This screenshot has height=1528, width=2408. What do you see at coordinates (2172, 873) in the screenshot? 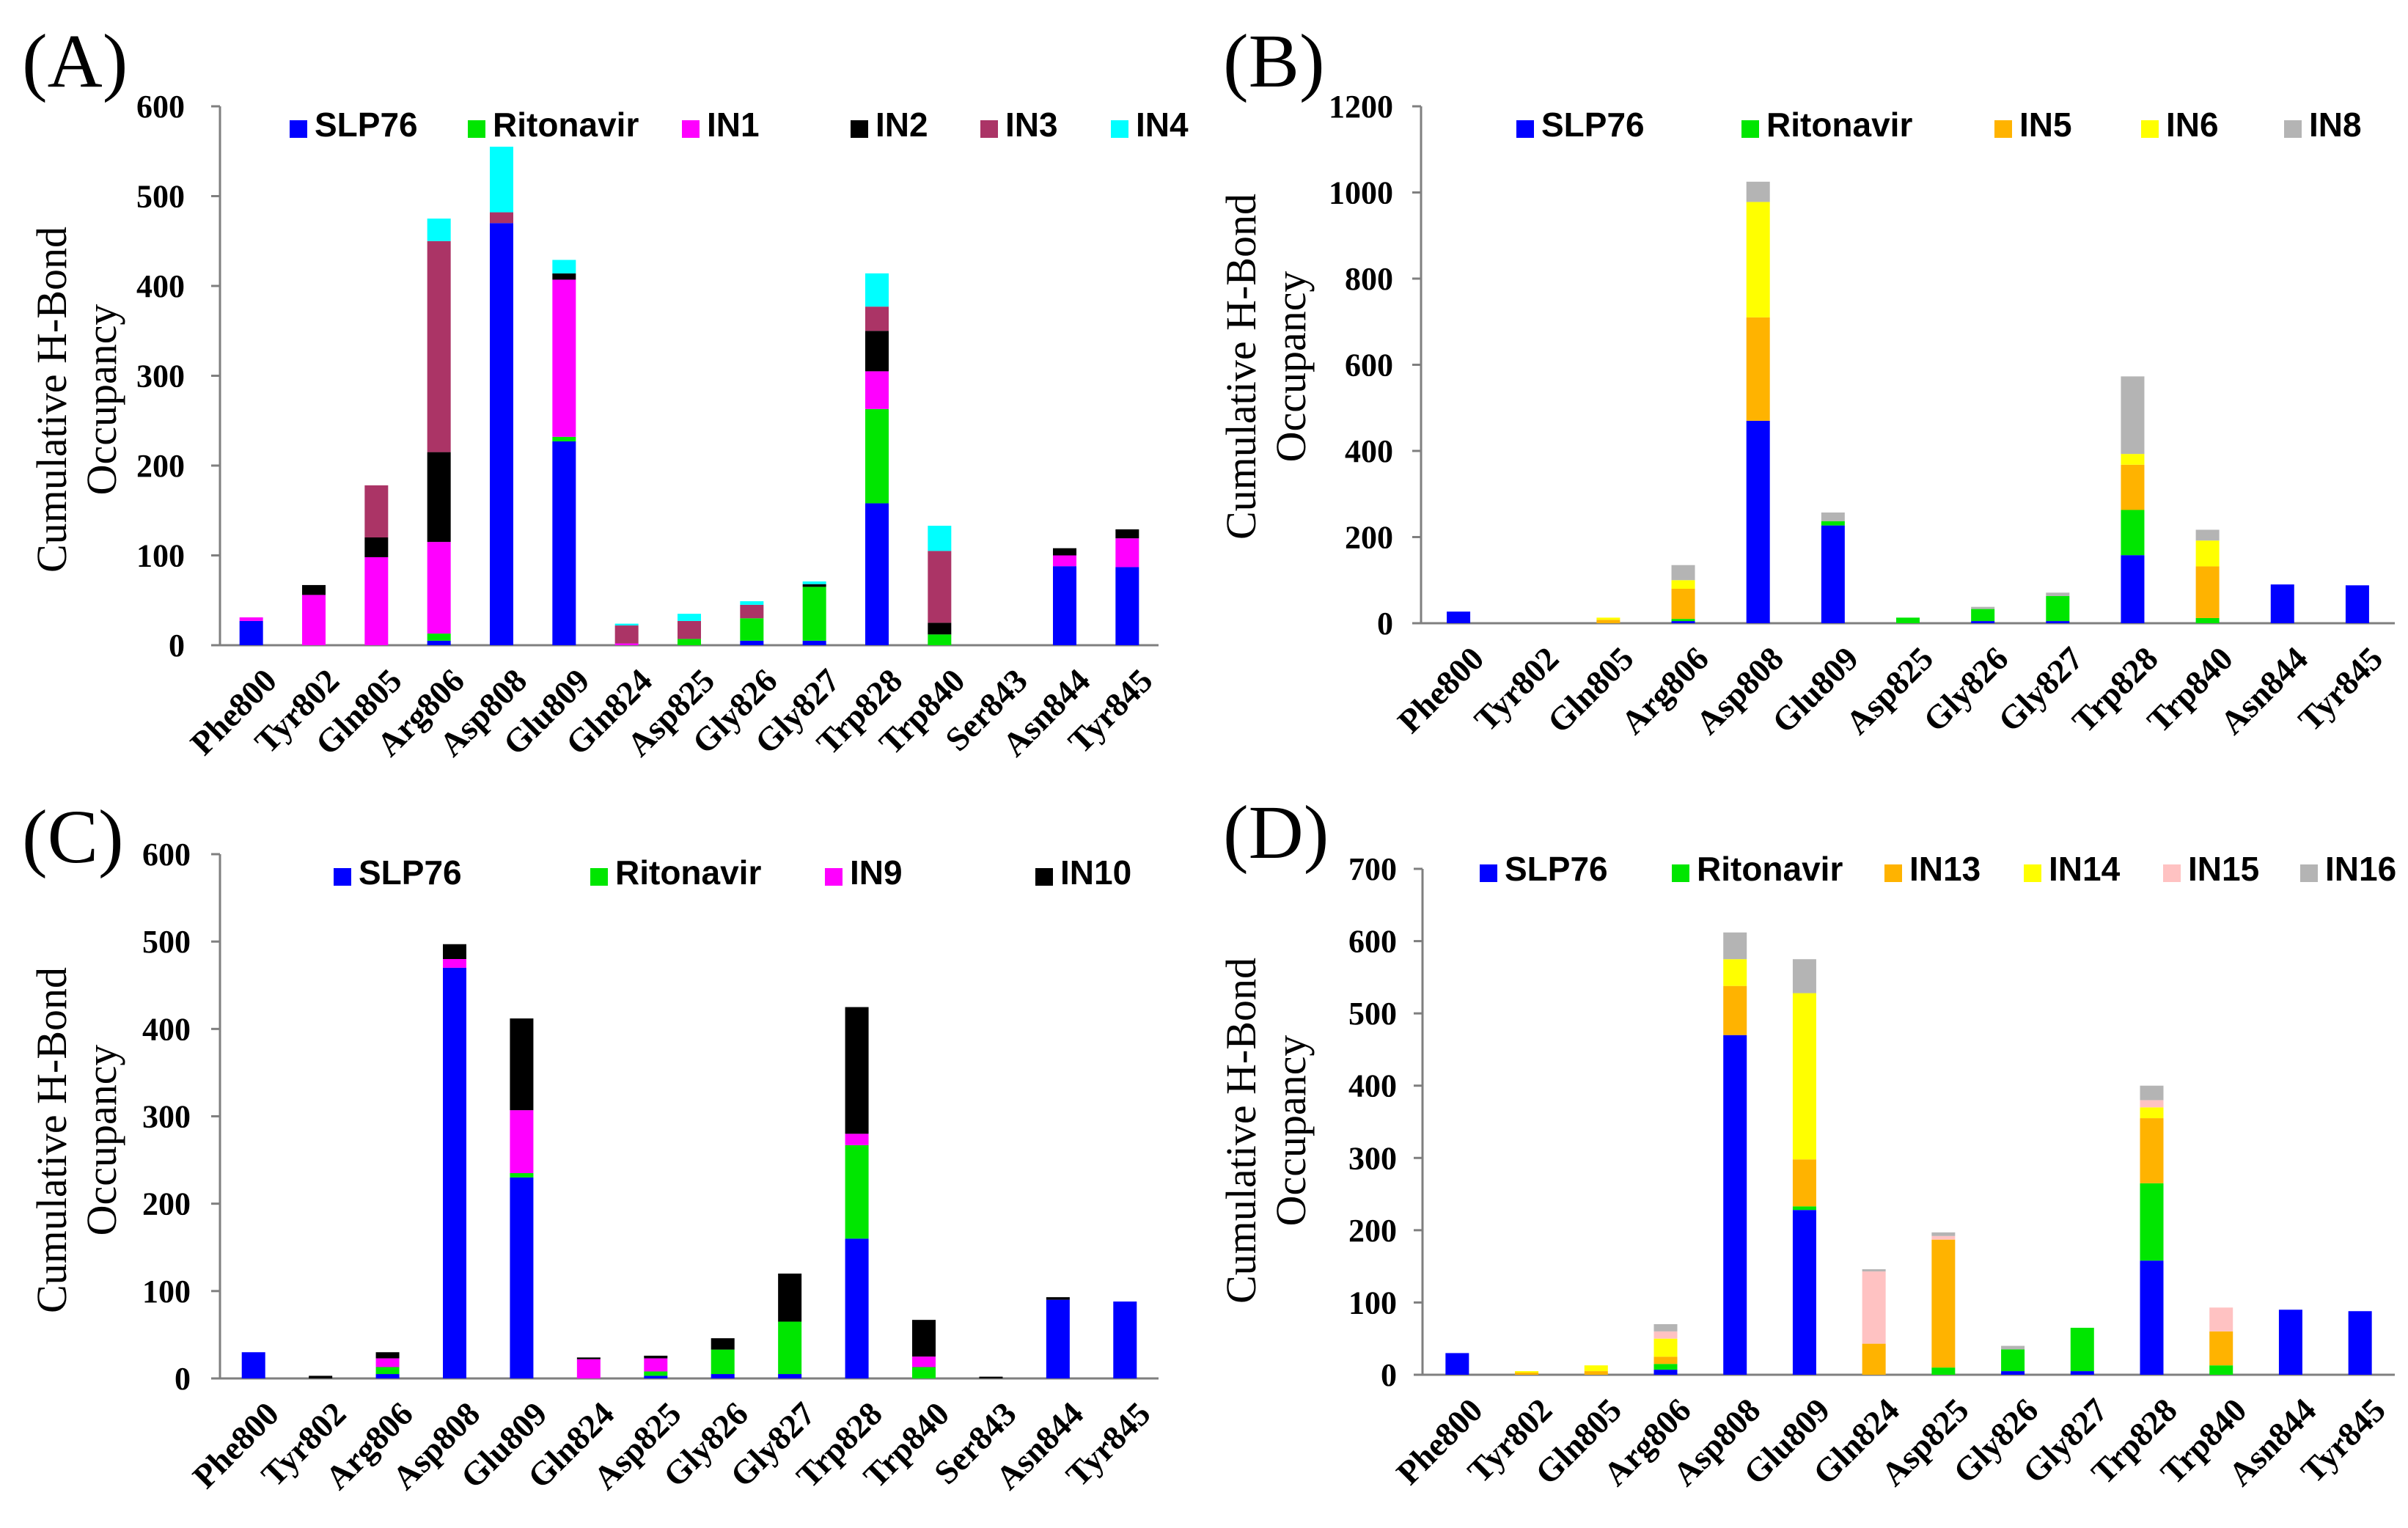
I see `panel-d-legend-swatch-in15` at bounding box center [2172, 873].